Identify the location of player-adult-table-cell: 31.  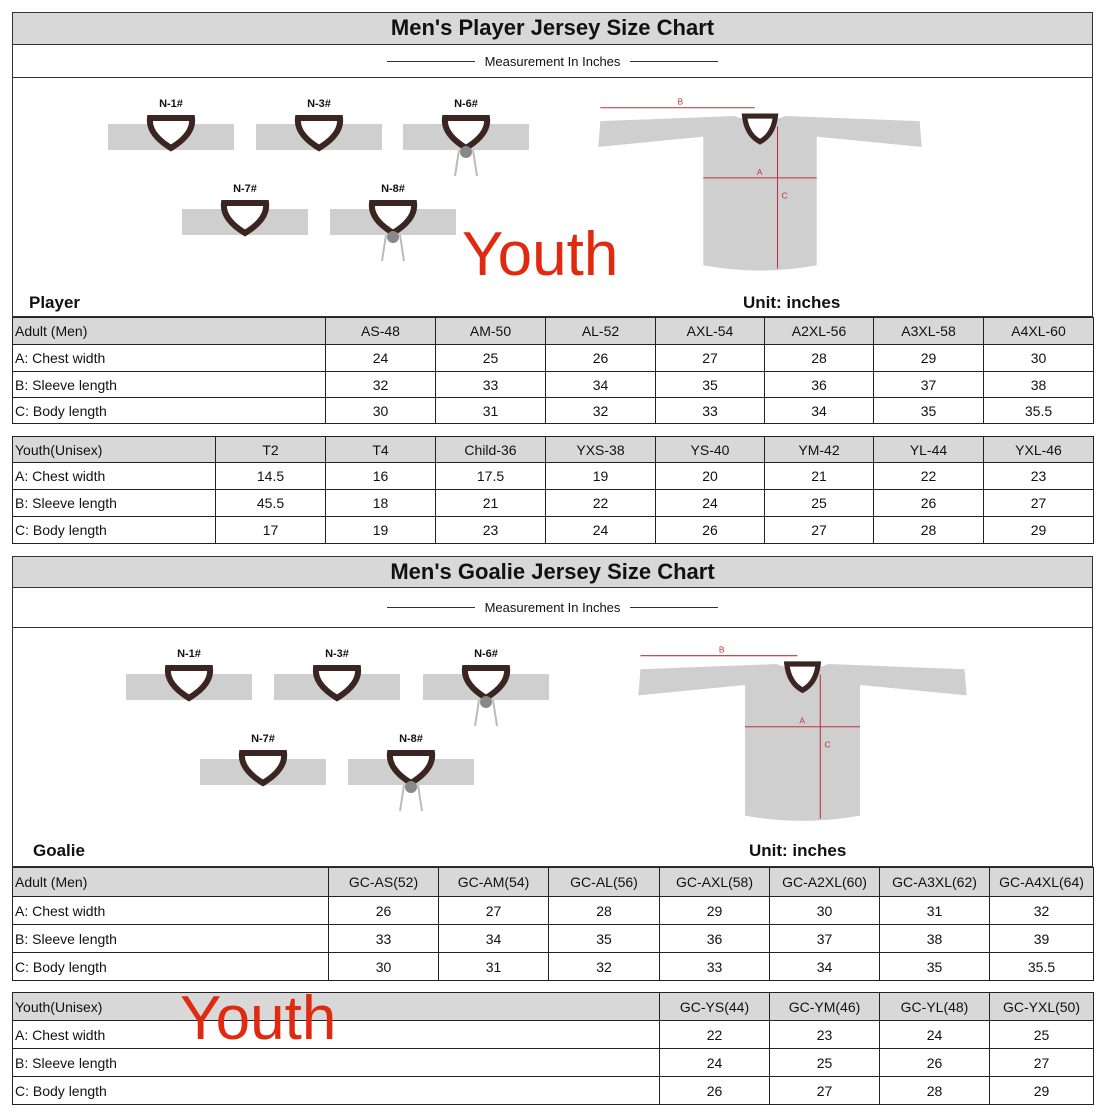
(490, 410).